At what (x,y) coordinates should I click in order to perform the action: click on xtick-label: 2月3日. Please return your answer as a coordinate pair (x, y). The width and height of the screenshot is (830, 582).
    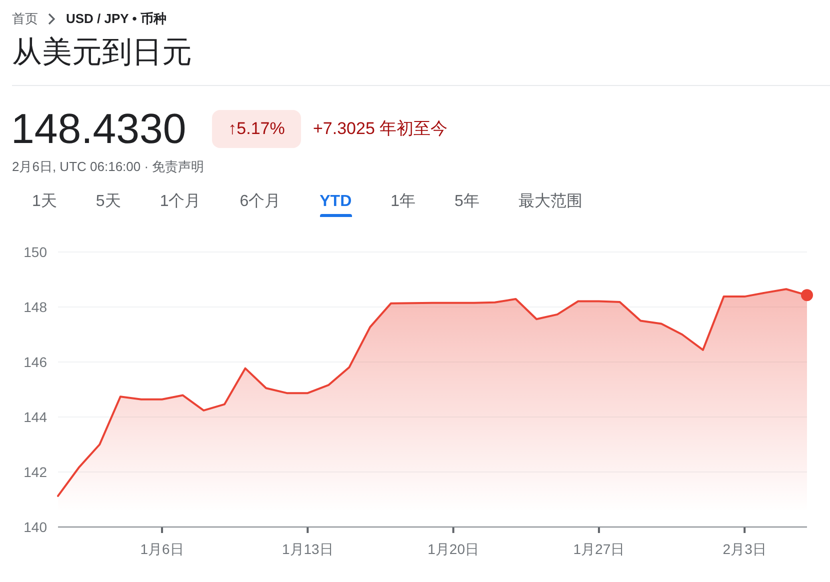
    Looking at the image, I should click on (744, 549).